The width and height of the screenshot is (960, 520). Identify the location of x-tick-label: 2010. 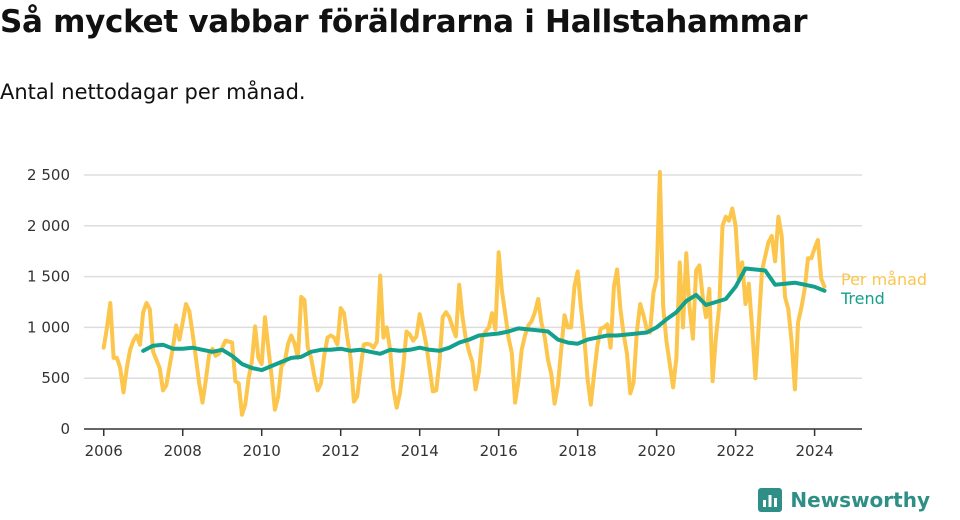
(262, 451).